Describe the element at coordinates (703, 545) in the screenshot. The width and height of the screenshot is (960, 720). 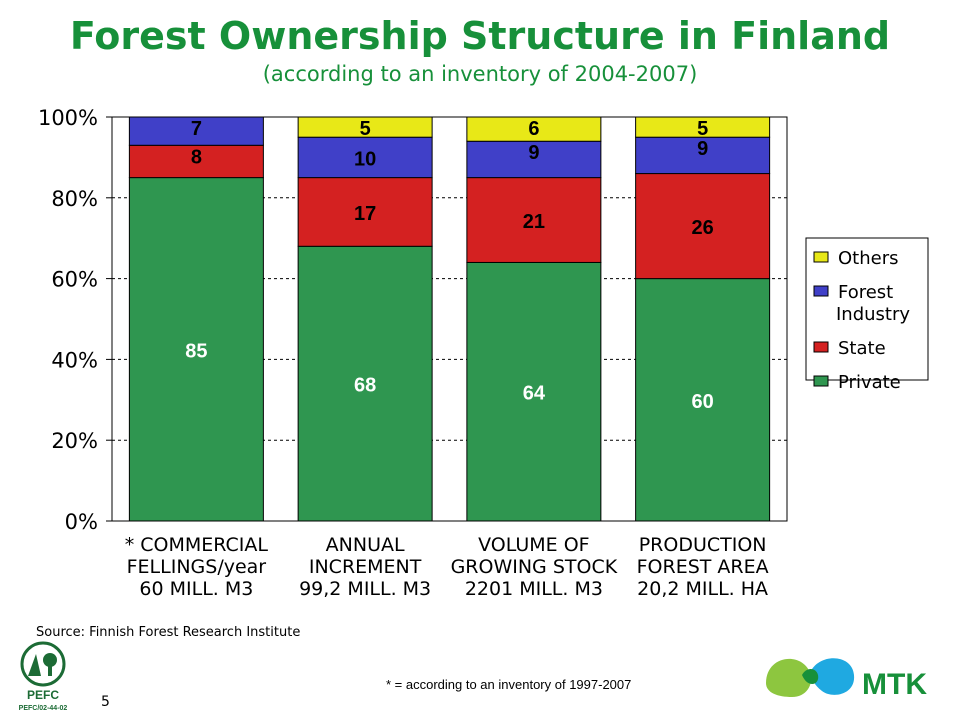
I see `x-category-label: PRODUCTION` at that location.